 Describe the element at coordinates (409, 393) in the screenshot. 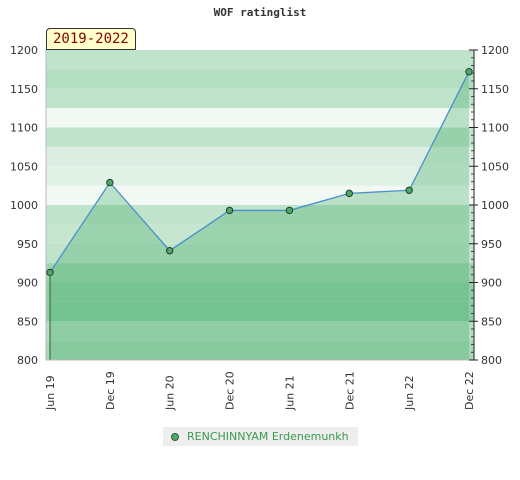

I see `x-tick-label: Jun 22` at that location.